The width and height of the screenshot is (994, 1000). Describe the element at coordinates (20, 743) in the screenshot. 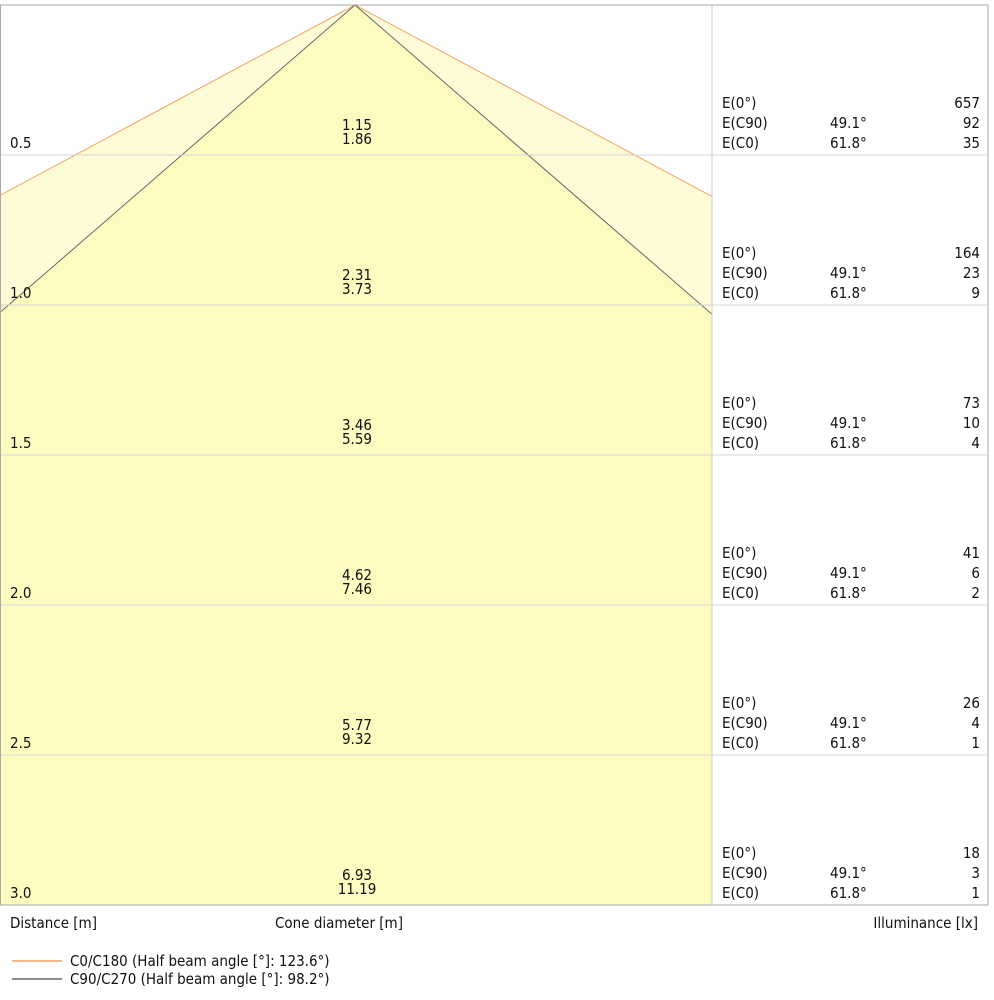

I see `distance-label: 2.5` at that location.